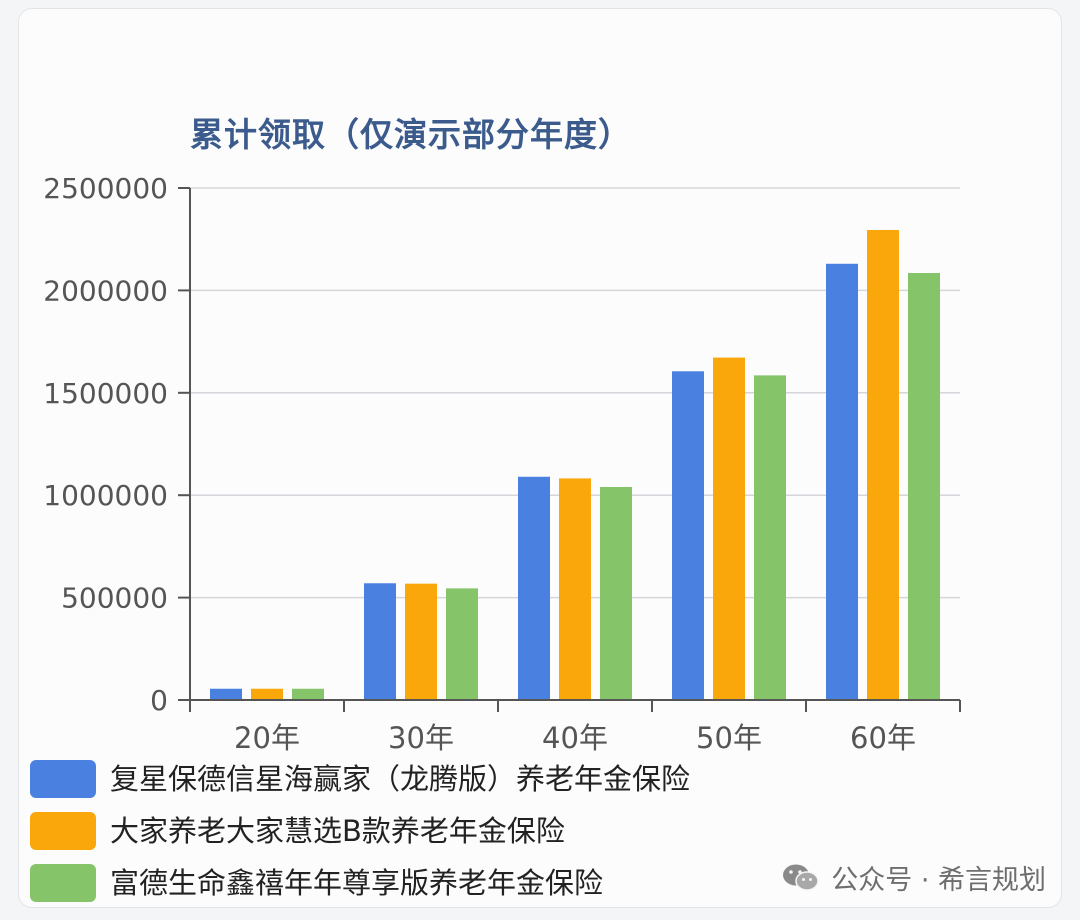  What do you see at coordinates (729, 738) in the screenshot?
I see `x-tick-label: 50年` at bounding box center [729, 738].